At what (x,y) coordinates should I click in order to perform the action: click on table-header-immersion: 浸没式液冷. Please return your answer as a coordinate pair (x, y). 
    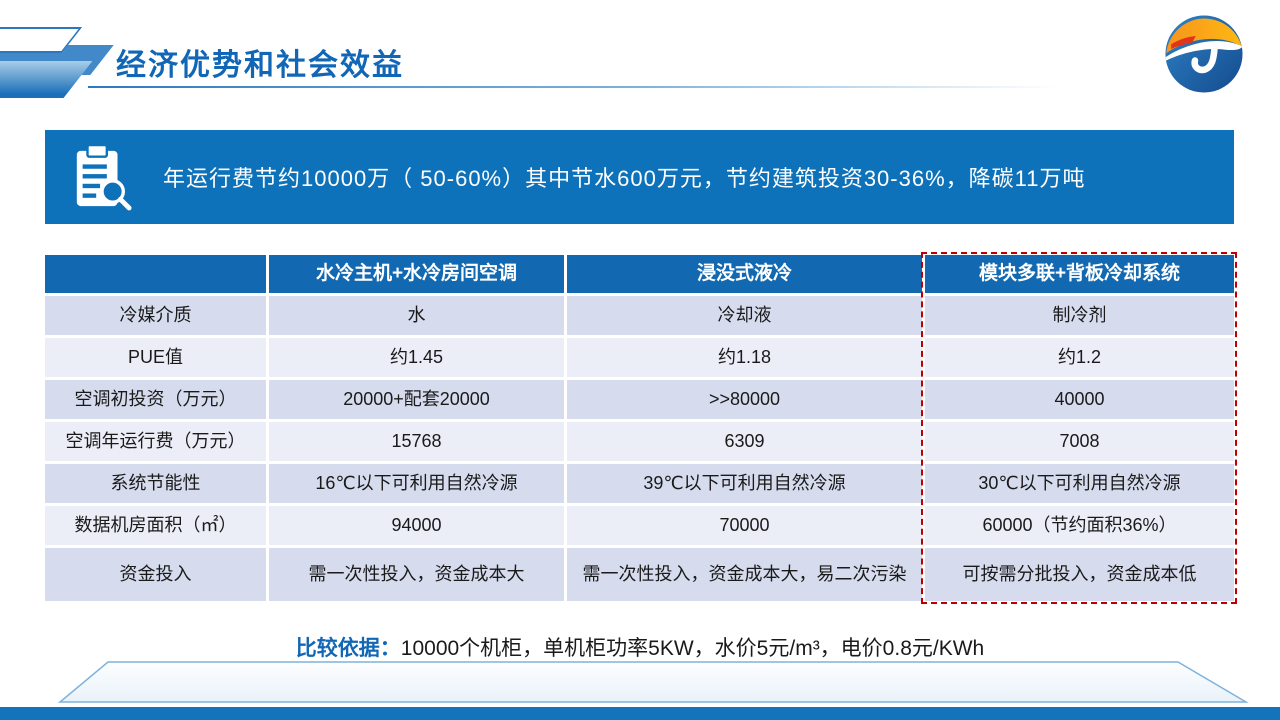
    Looking at the image, I should click on (744, 274).